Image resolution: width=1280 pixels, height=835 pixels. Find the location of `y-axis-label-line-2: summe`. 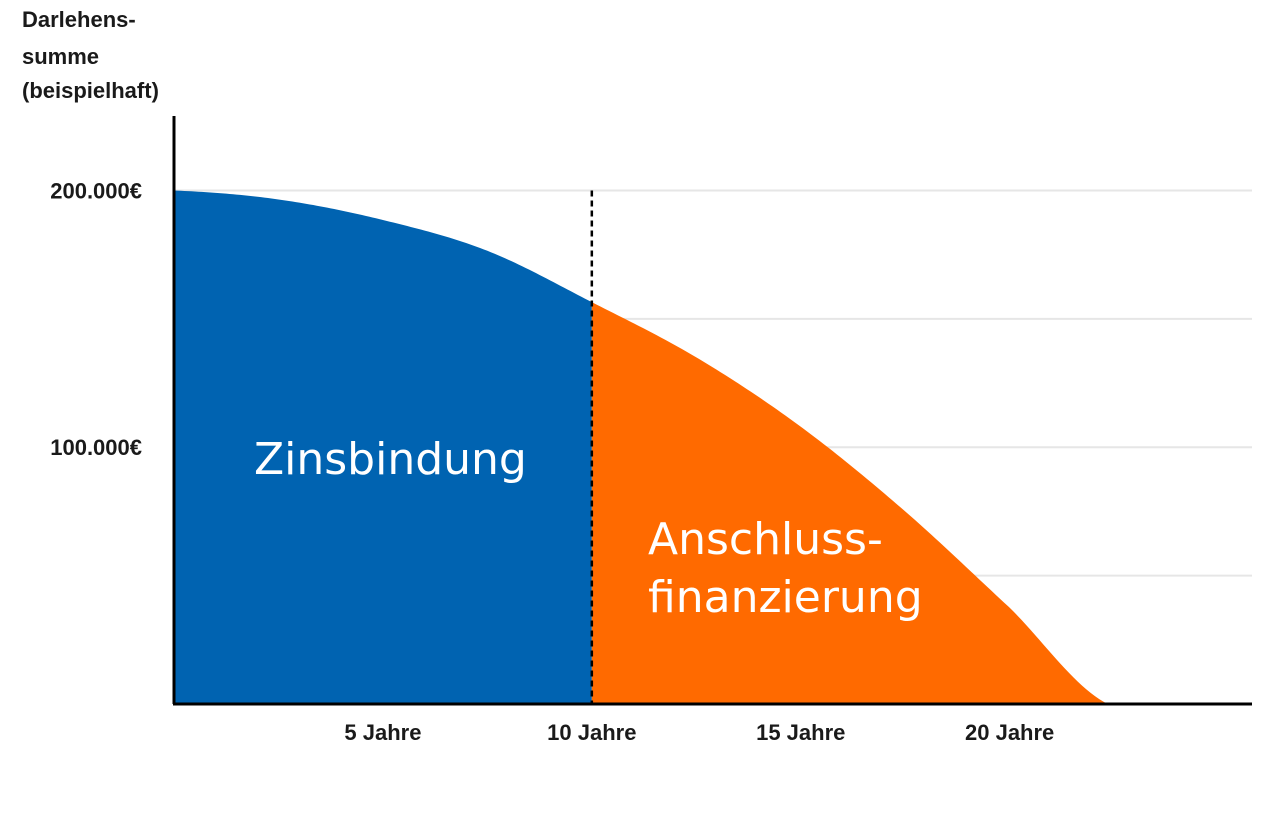

y-axis-label-line-2: summe is located at coordinates (60, 56).